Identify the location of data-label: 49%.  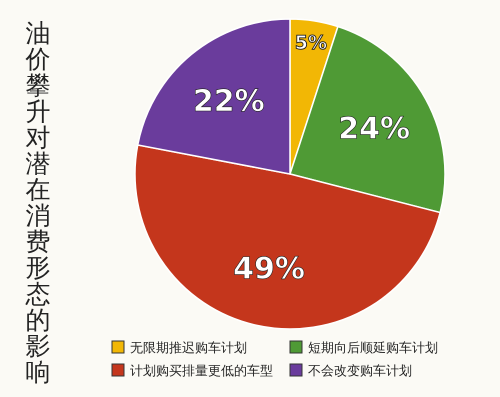
(269, 269).